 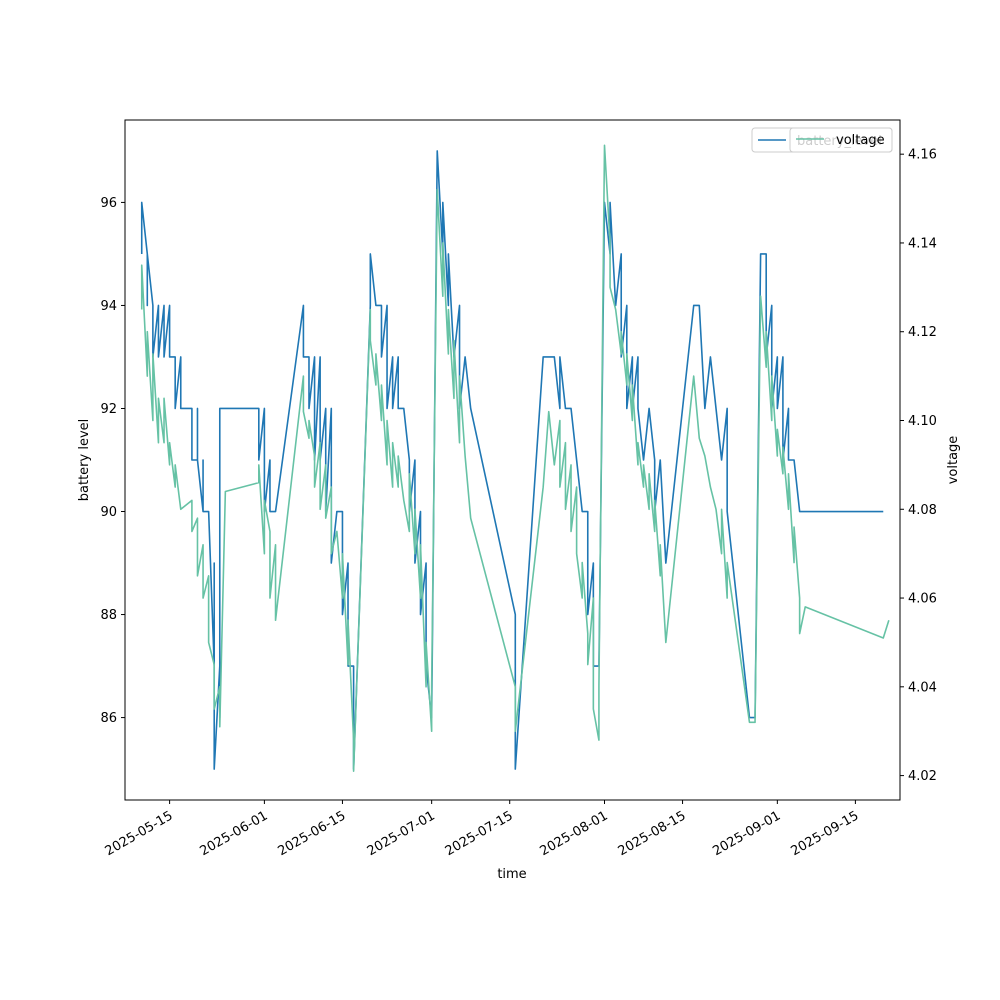 What do you see at coordinates (922, 421) in the screenshot?
I see `right-tick-label: 4.10` at bounding box center [922, 421].